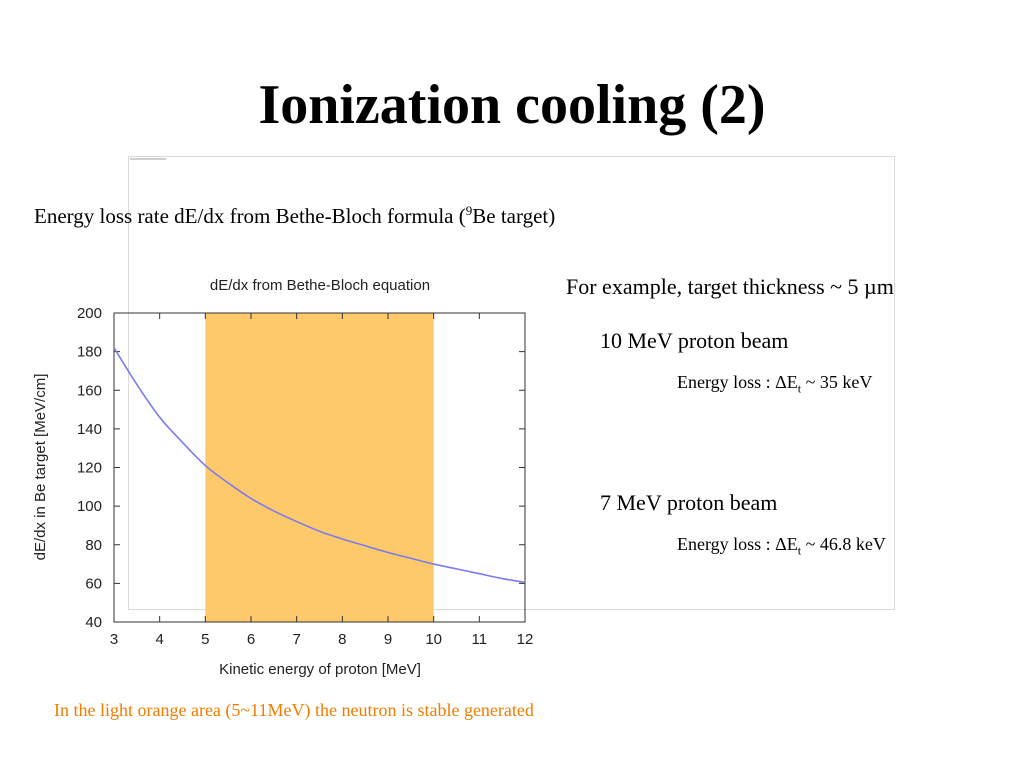  I want to click on y-tick-label: 180, so click(89, 352).